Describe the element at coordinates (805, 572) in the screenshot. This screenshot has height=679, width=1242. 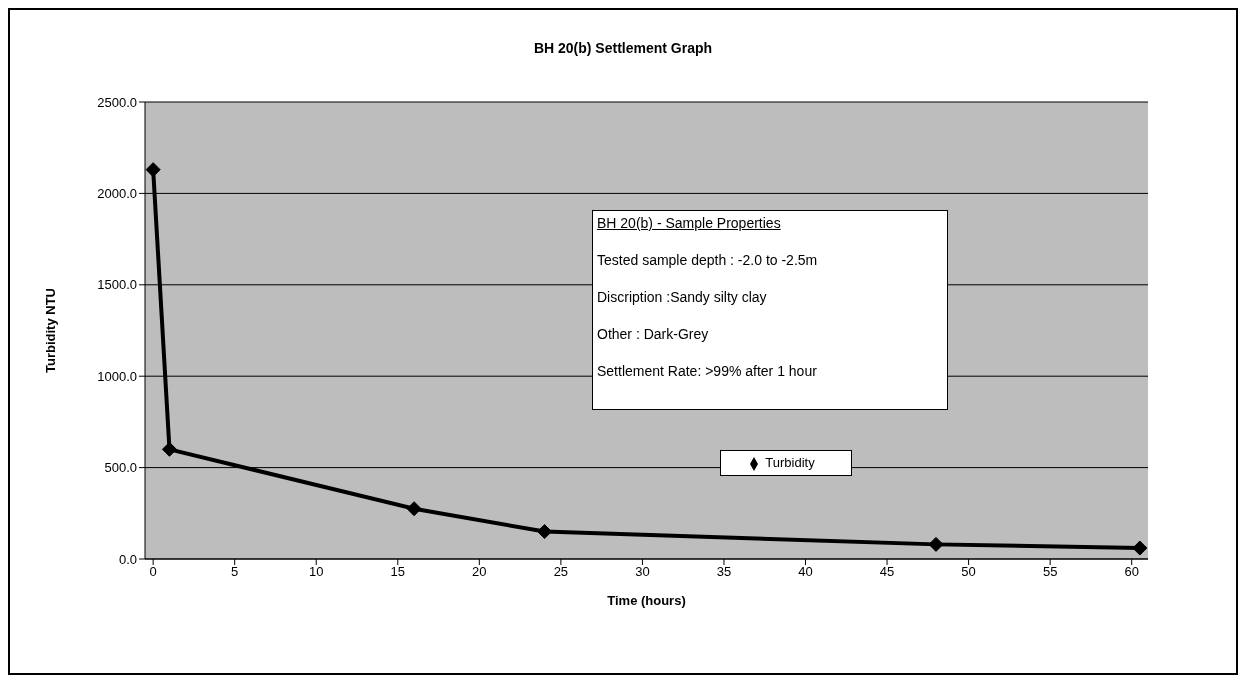
I see `x-tick-label: 40` at that location.